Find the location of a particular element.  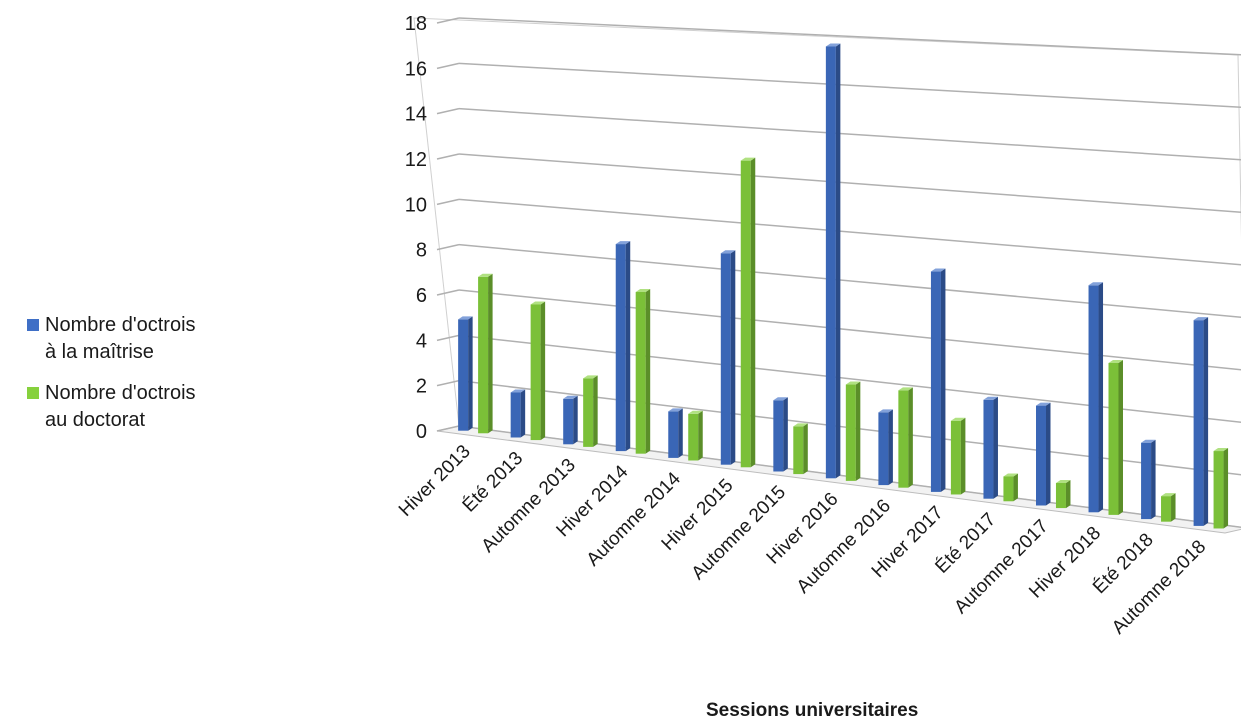

legend-item-maitrise: Nombre d'octrois à la maîtrise is located at coordinates (137, 339).